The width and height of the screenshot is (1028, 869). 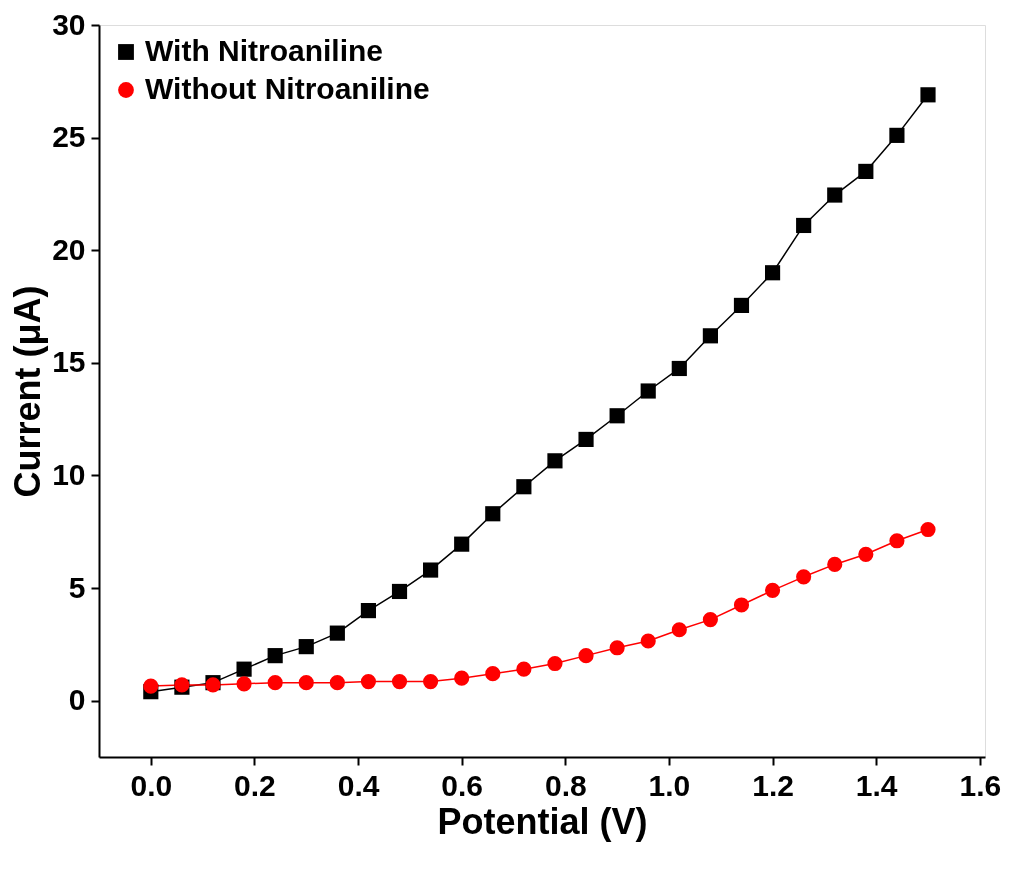 I want to click on x-tick-label: 0.0, so click(x=151, y=785).